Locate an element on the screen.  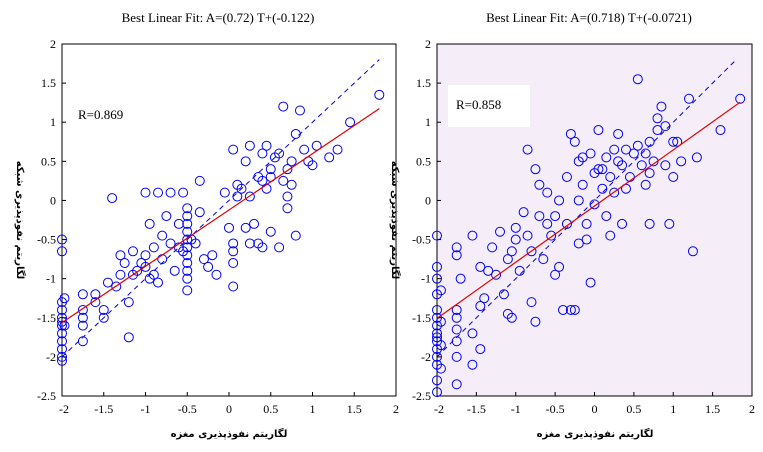
y-tick-label: -2 is located at coordinates (426, 357).